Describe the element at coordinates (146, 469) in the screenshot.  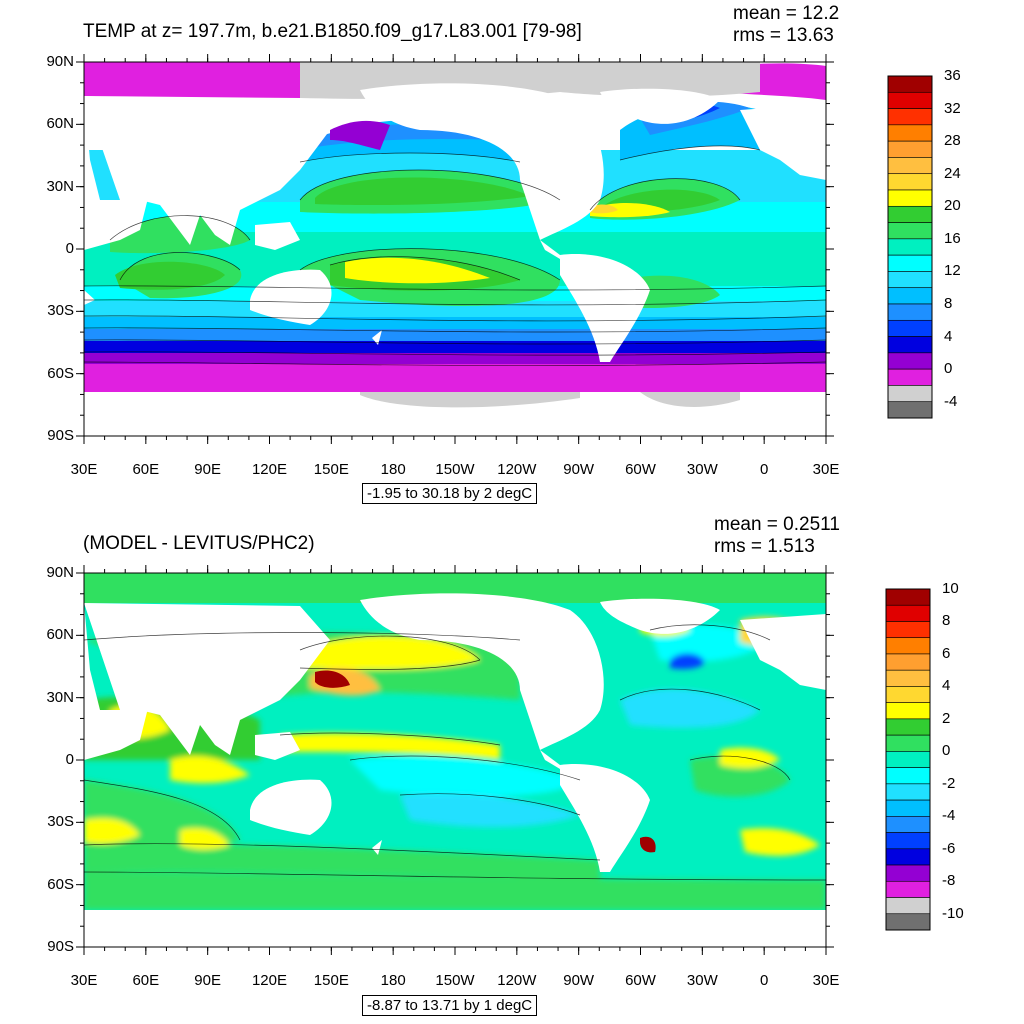
I see `lon-label: 60E` at that location.